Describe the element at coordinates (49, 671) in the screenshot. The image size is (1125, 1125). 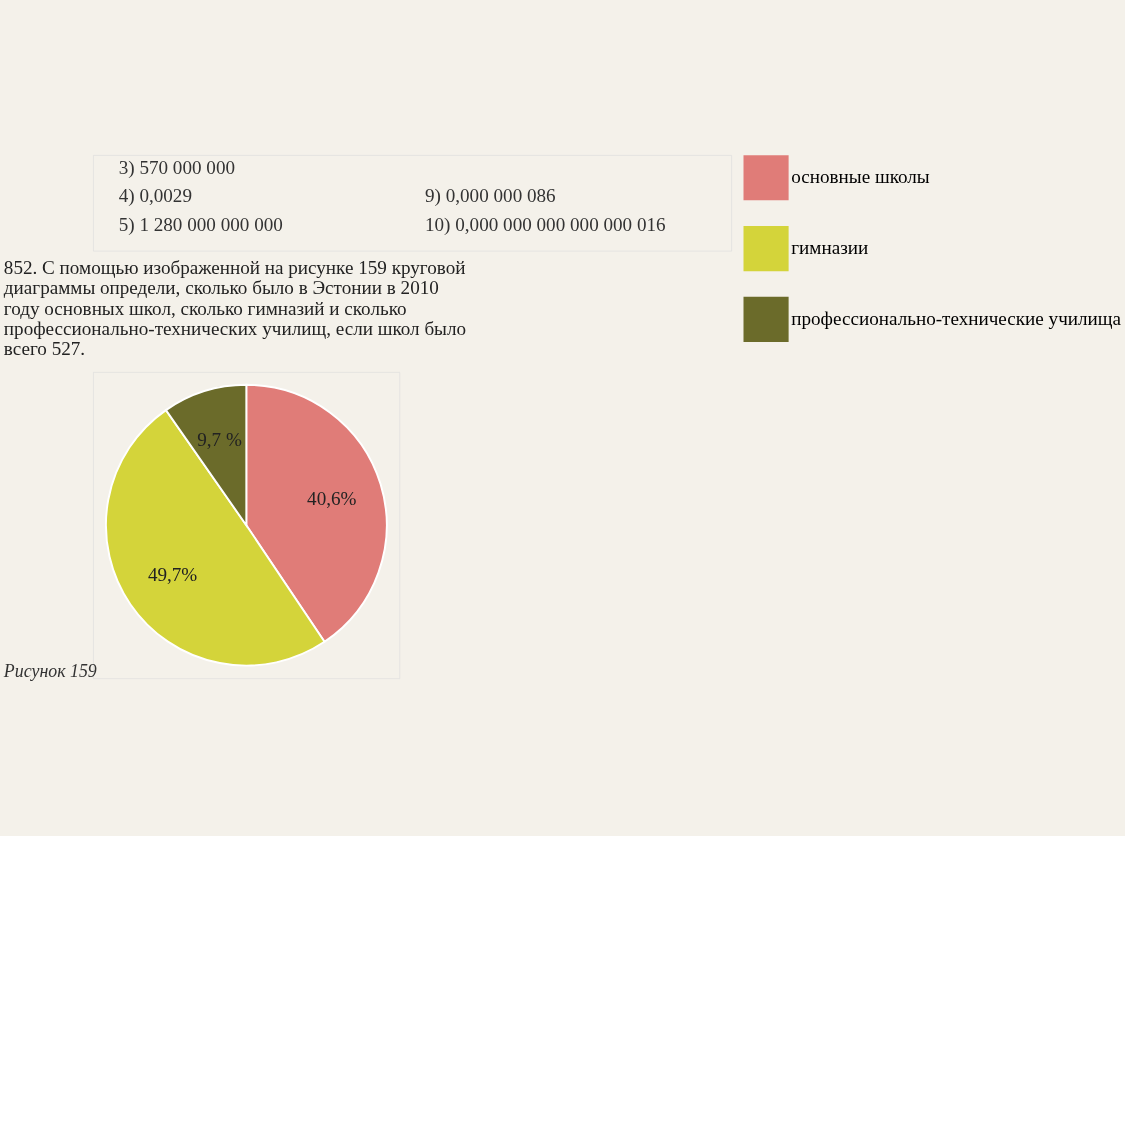
I see `text: Рисунок 159` at that location.